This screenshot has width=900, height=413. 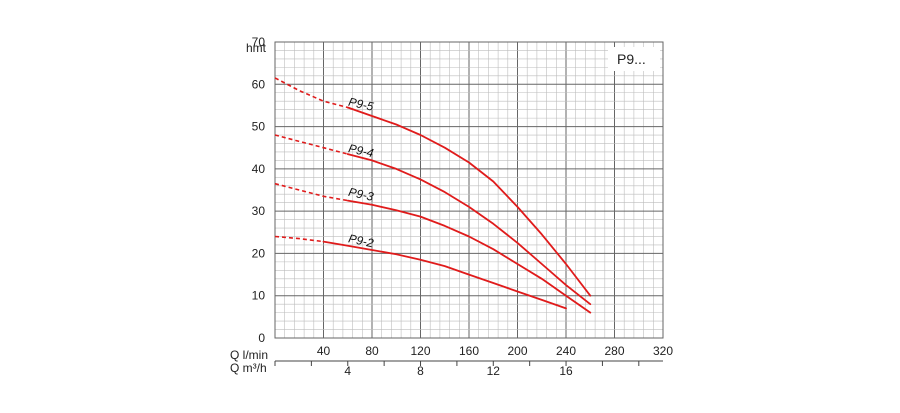 I want to click on curve-p9-3-dashed, so click(x=311, y=192).